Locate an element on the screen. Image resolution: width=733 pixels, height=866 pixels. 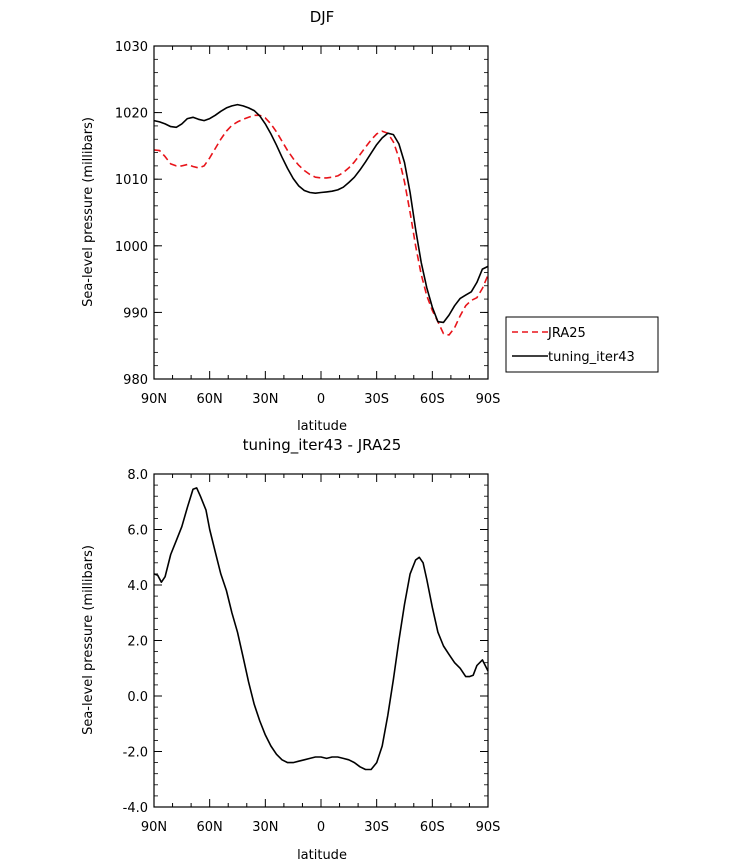
y-tick-label: -2.0 is located at coordinates (135, 753).